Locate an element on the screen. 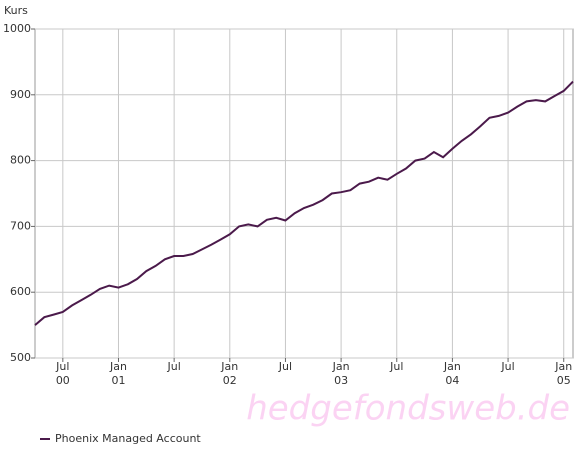 This screenshot has width=580, height=455. y-tick-label: 800 is located at coordinates (20, 160).